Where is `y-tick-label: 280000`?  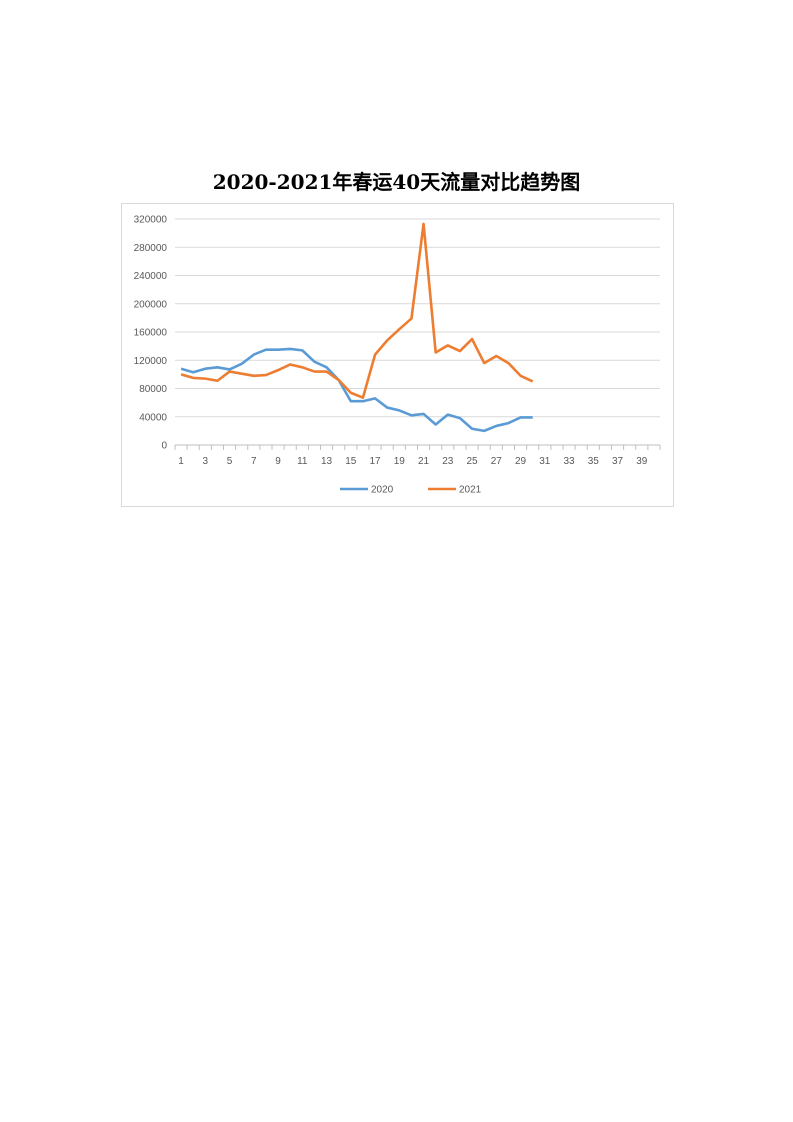 y-tick-label: 280000 is located at coordinates (151, 248).